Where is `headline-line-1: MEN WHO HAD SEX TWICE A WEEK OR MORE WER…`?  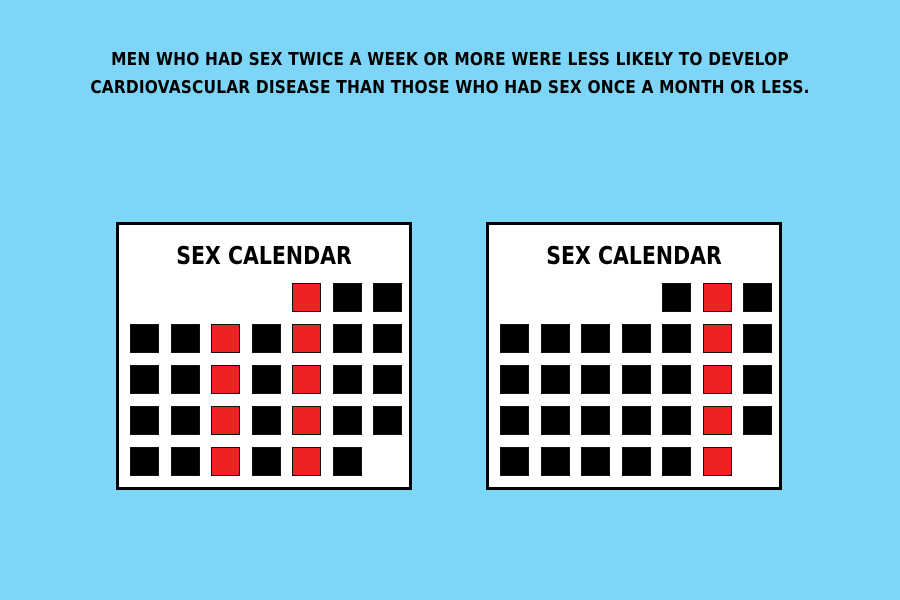
headline-line-1: MEN WHO HAD SEX TWICE A WEEK OR MORE WER… is located at coordinates (450, 60).